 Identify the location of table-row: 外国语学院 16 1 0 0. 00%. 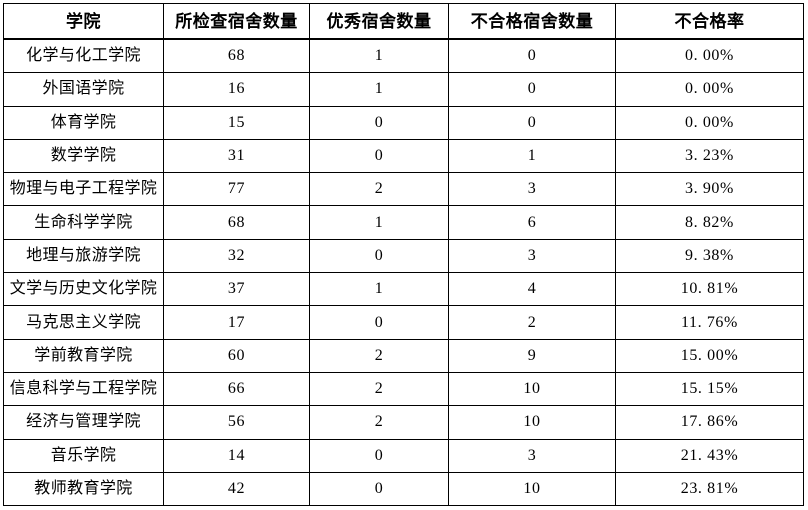
(403, 89).